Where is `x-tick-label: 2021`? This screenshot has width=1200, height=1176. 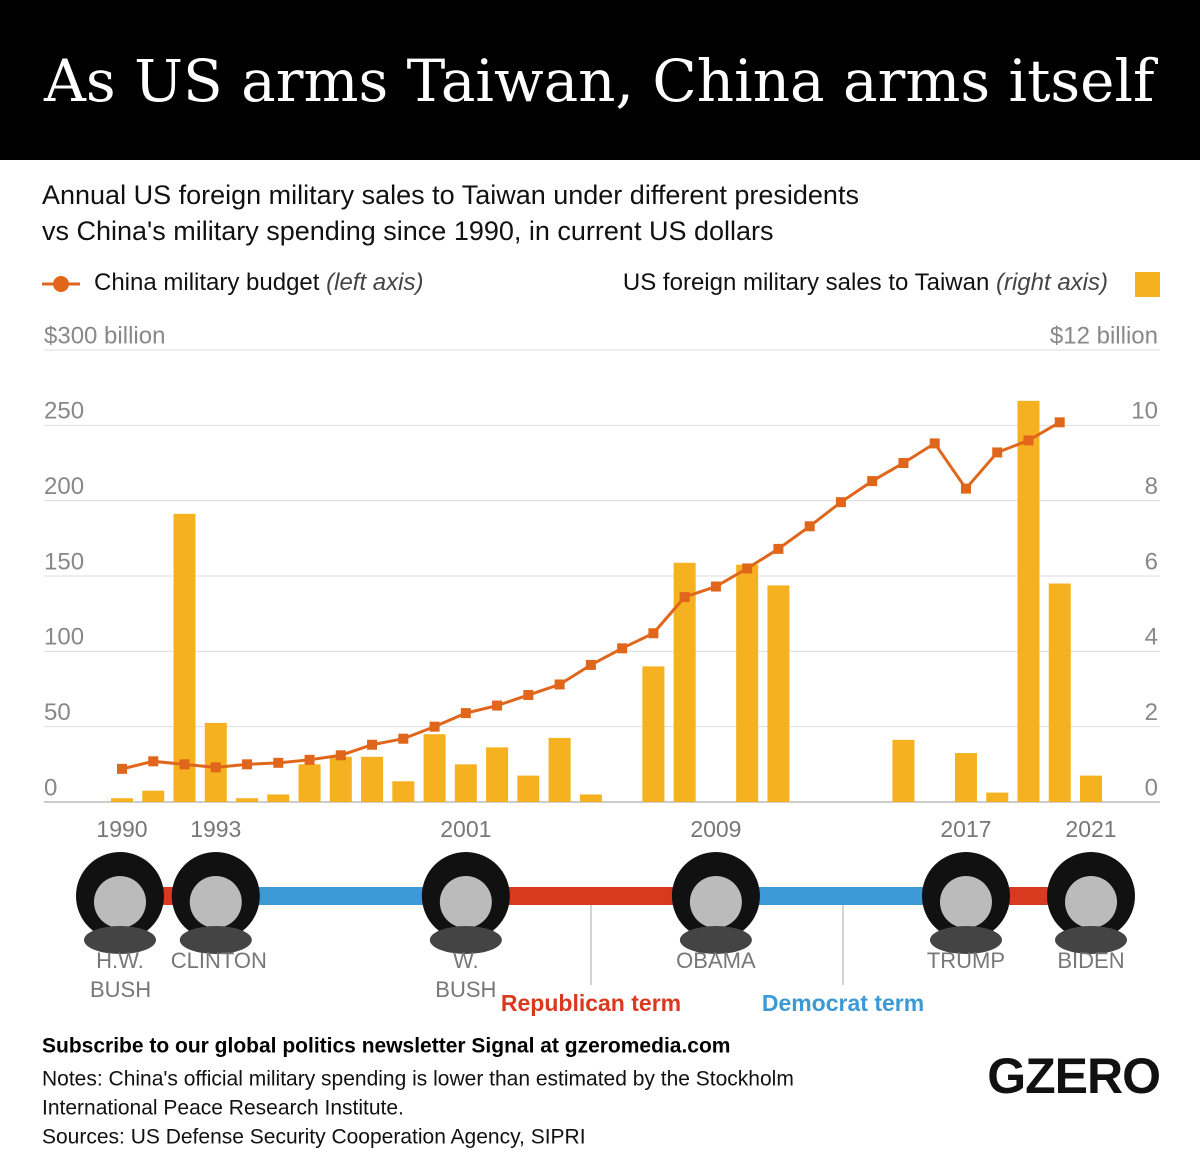 x-tick-label: 2021 is located at coordinates (1090, 829).